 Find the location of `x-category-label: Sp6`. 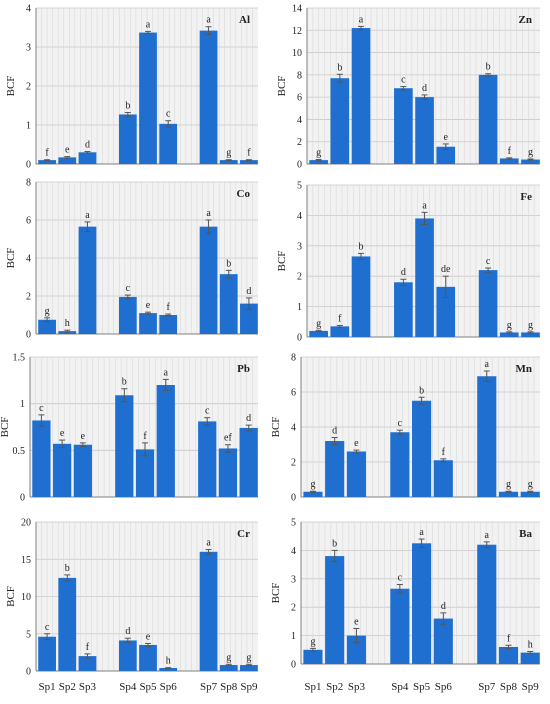

x-category-label: Sp6 is located at coordinates (444, 687).